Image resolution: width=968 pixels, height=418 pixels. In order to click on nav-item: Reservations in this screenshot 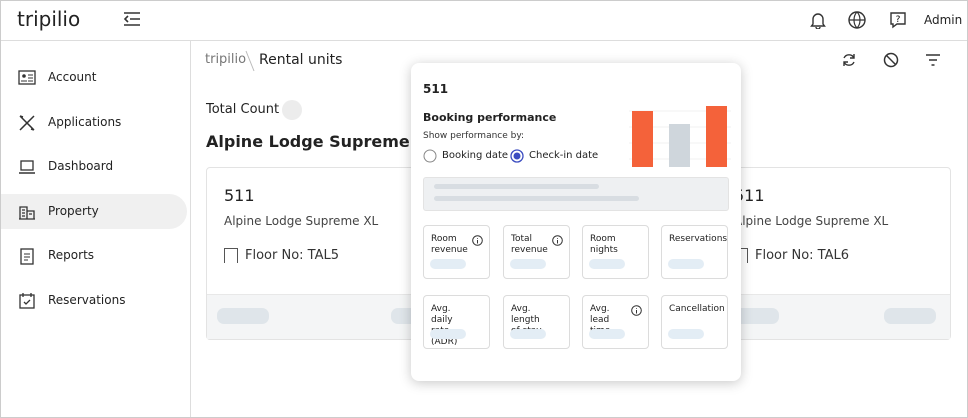, I will do `click(94, 300)`.